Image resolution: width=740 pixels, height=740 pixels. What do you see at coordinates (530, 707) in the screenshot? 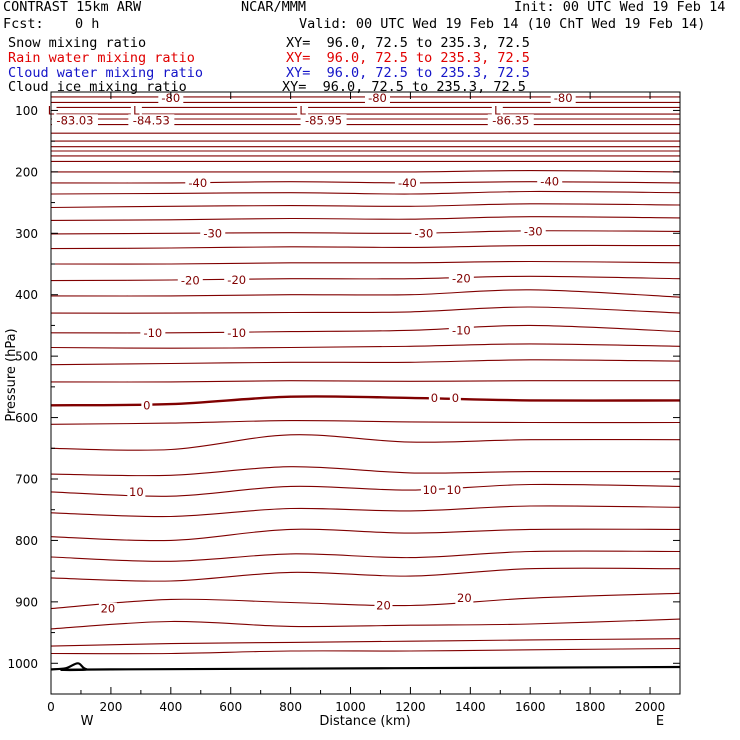
I see `x-tick-label: 1600` at bounding box center [530, 707].